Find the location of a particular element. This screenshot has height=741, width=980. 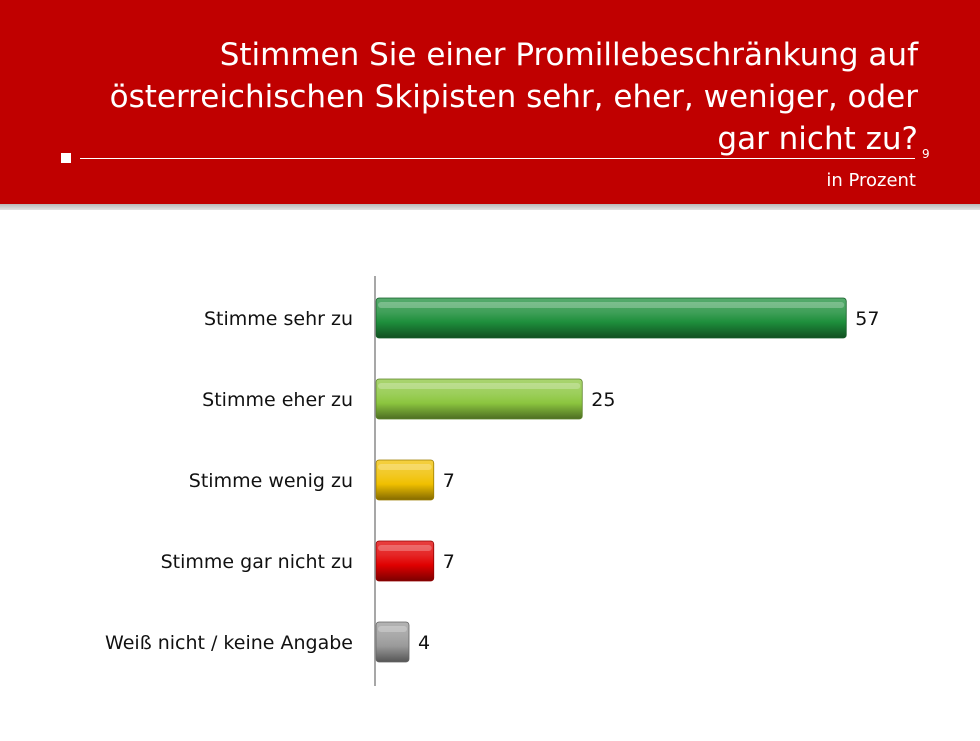

header-shadow is located at coordinates (490, 207).